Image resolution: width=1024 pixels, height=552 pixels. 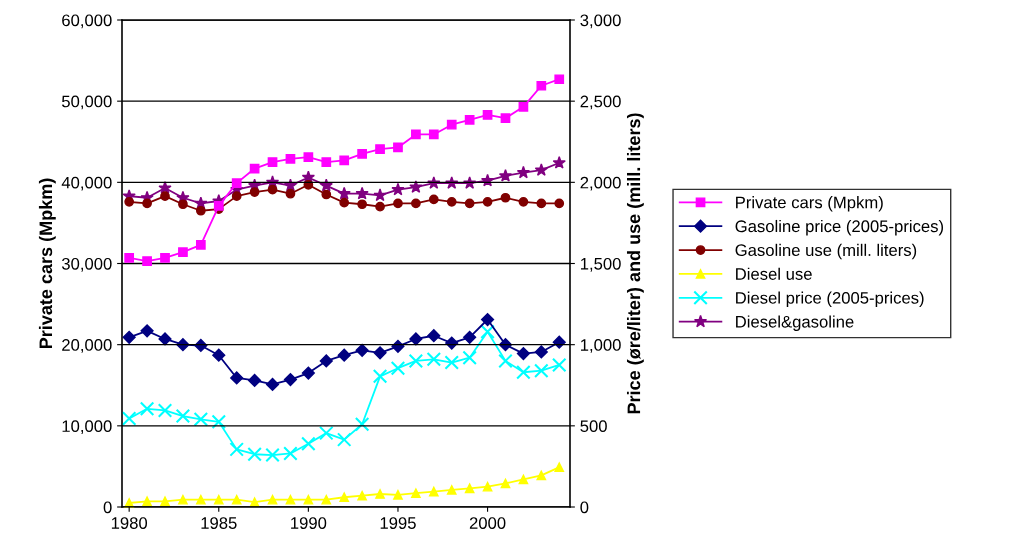 What do you see at coordinates (600, 264) in the screenshot?
I see `y2-tick-label: 1,500` at bounding box center [600, 264].